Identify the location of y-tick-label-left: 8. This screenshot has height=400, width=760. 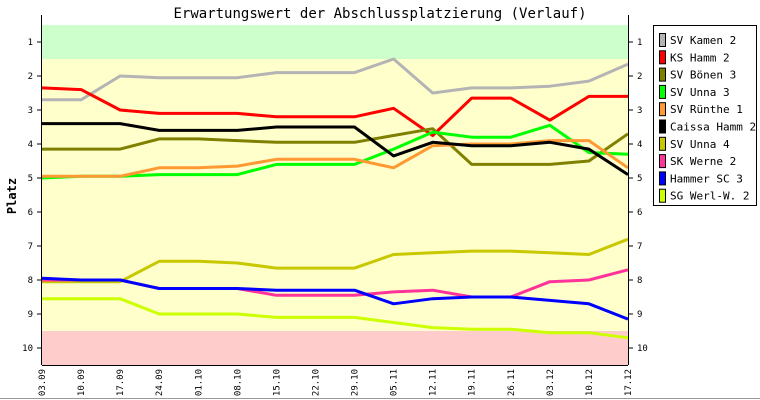
(30, 281).